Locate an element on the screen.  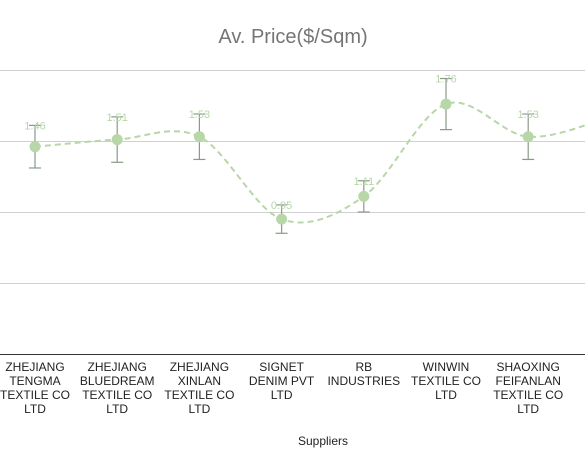
x-tick-label: ZHEJIANG XINLAN TEXTILE CO LTD is located at coordinates (199, 388).